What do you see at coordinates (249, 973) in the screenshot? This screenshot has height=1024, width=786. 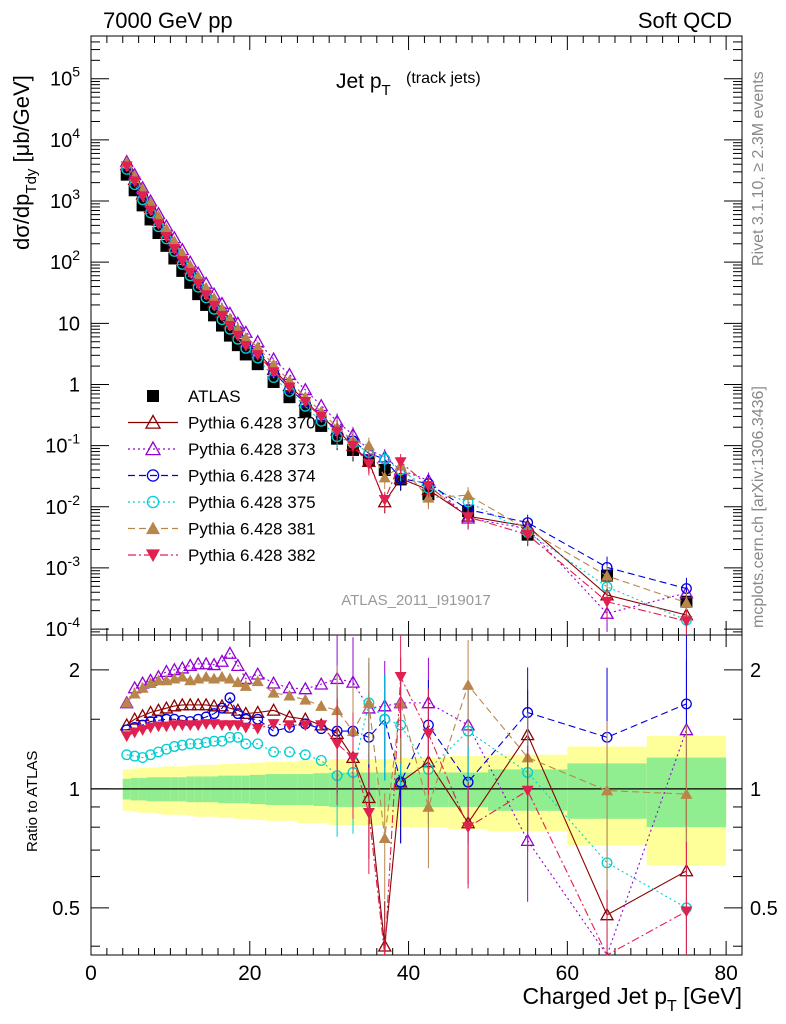 I see `x-tick-label: 20` at bounding box center [249, 973].